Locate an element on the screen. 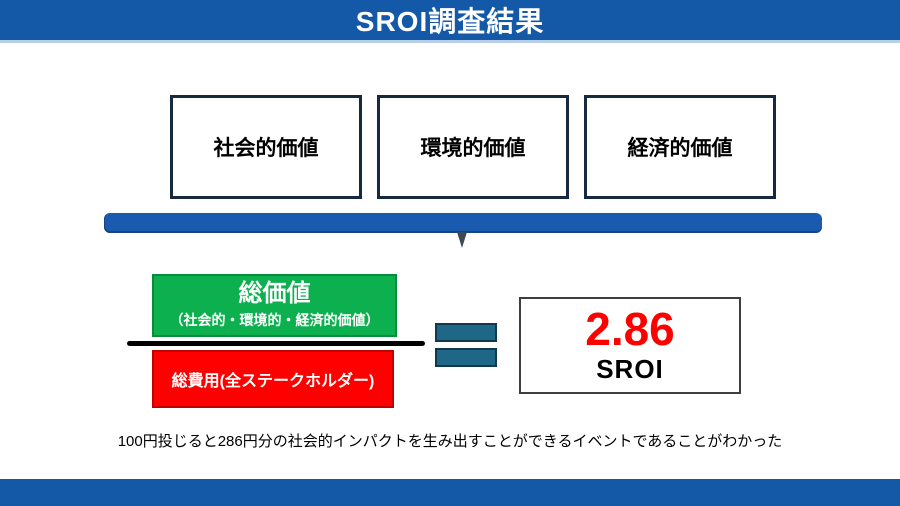 The height and width of the screenshot is (506, 900). value-box-environmental: 環境的価値 is located at coordinates (473, 147).